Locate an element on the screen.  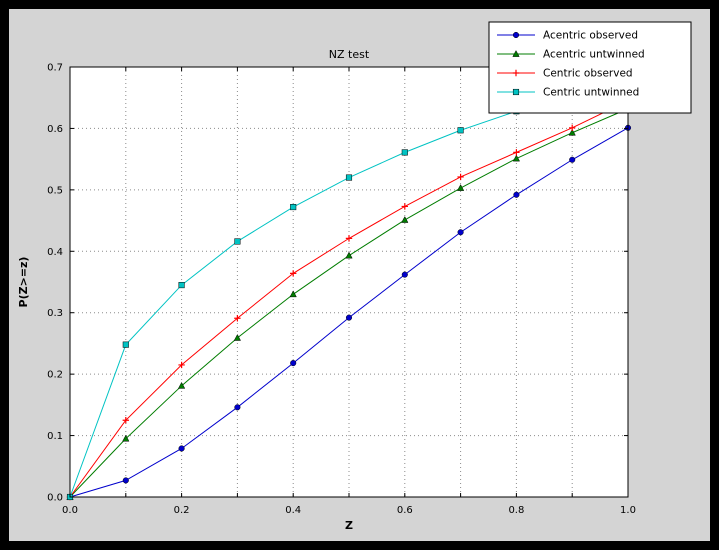
legend-label: Acentric observed is located at coordinates (590, 36).